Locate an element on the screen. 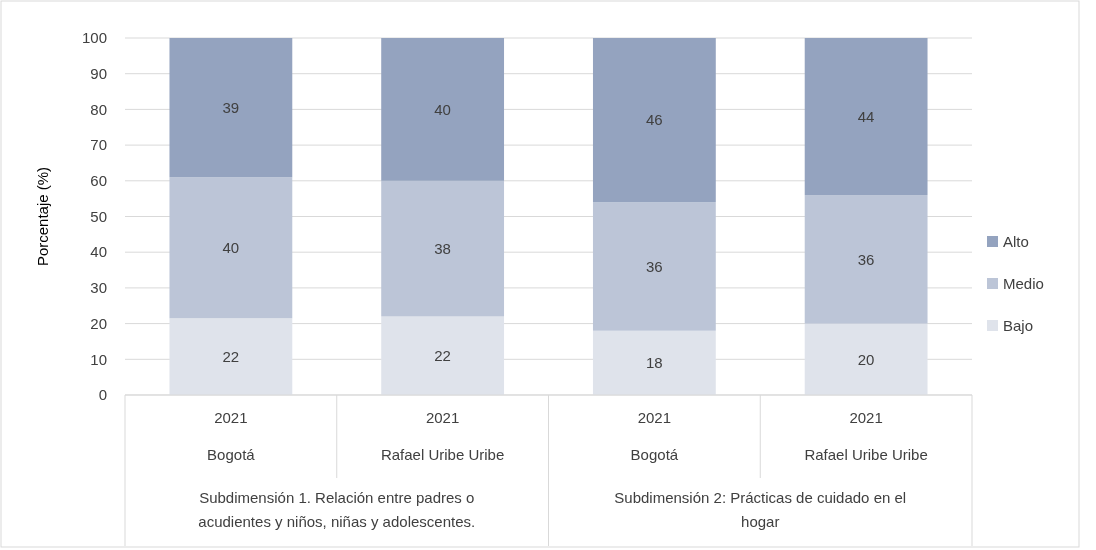 The width and height of the screenshot is (1096, 550). legend-label: Medio is located at coordinates (1023, 283).